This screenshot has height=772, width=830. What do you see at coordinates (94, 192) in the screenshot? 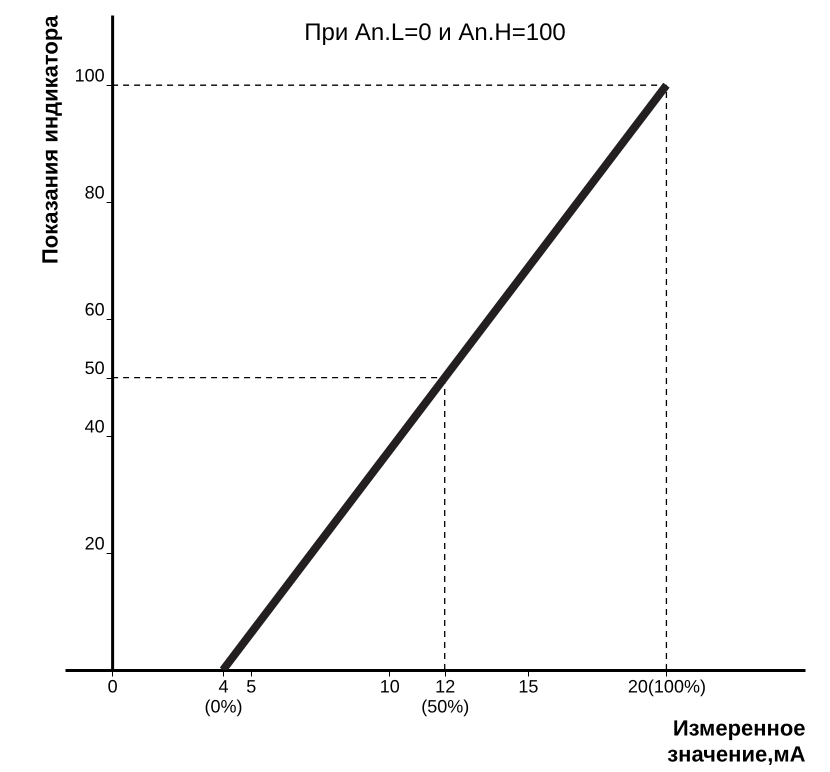
I see `y-tick-label: 80` at bounding box center [94, 192].